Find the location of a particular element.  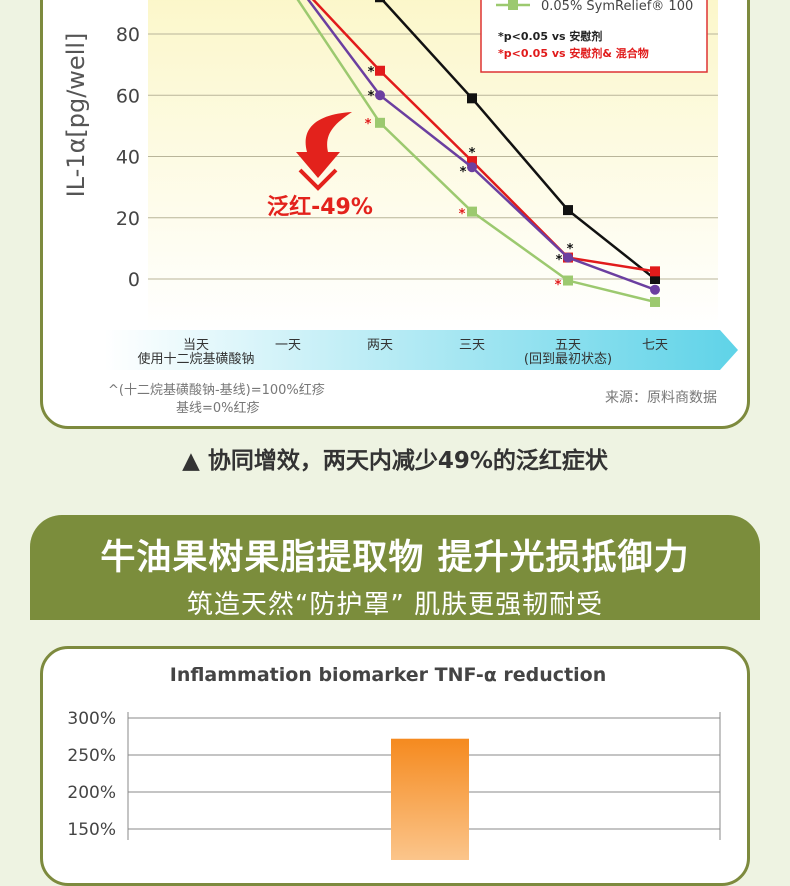

down-arrow-chevron-icon is located at coordinates (318, 179).